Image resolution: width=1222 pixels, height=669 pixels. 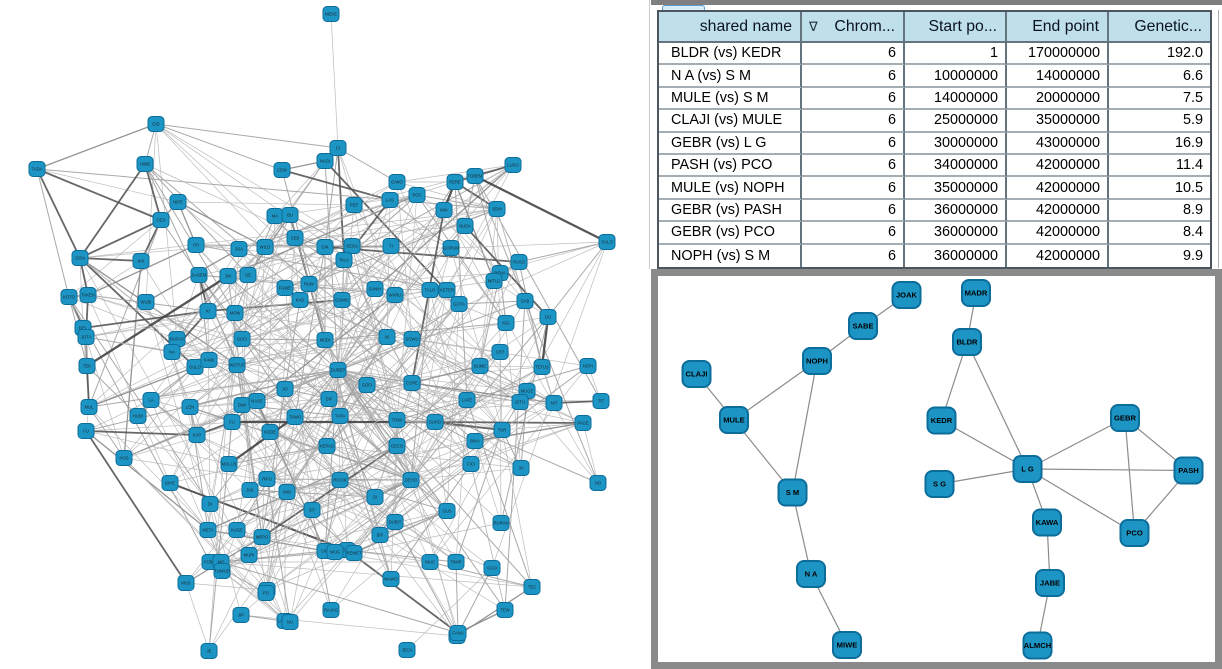 What do you see at coordinates (1159, 121) in the screenshot?
I see `table-cell: 5.9` at bounding box center [1159, 121].